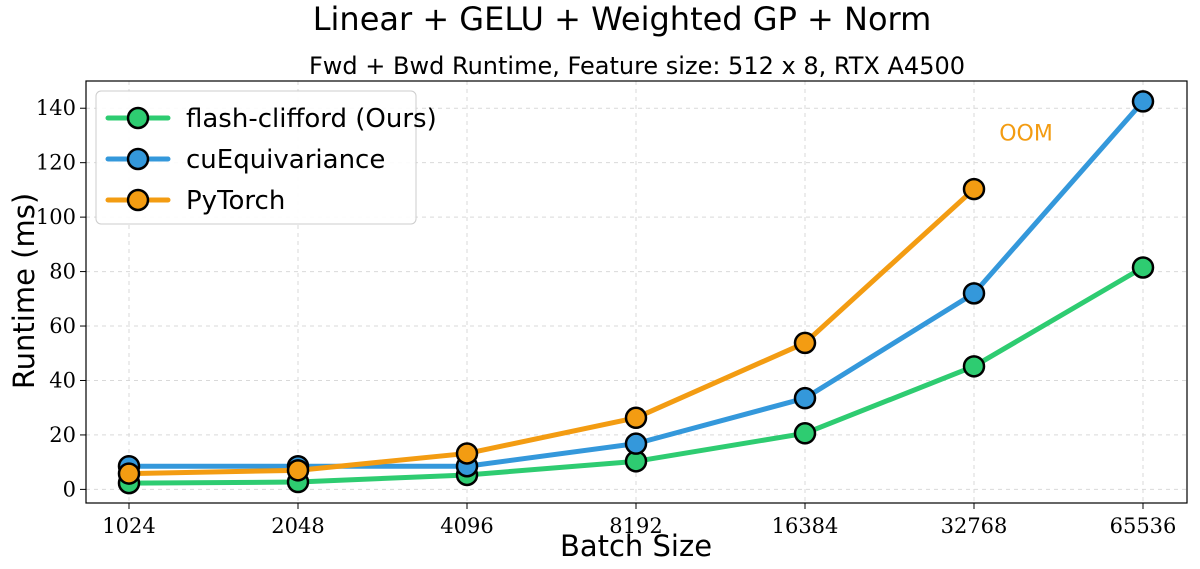 Image resolution: width=1200 pixels, height=569 pixels. I want to click on y-tick-label: 80, so click(62, 272).